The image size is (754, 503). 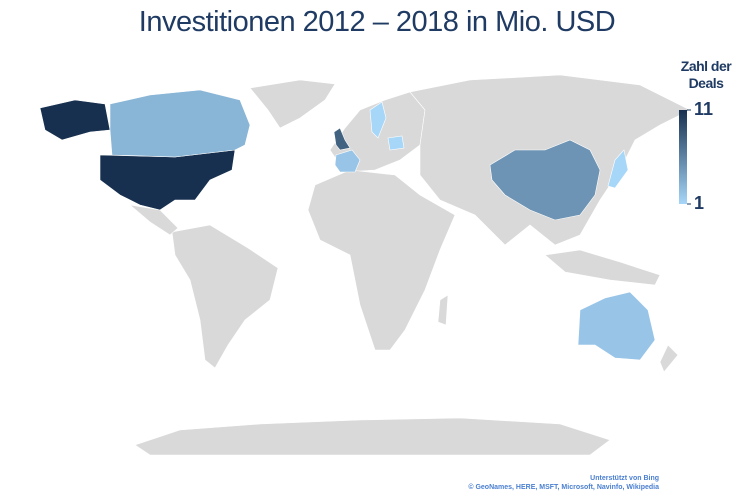 What do you see at coordinates (618, 169) in the screenshot?
I see `country-japan` at bounding box center [618, 169].